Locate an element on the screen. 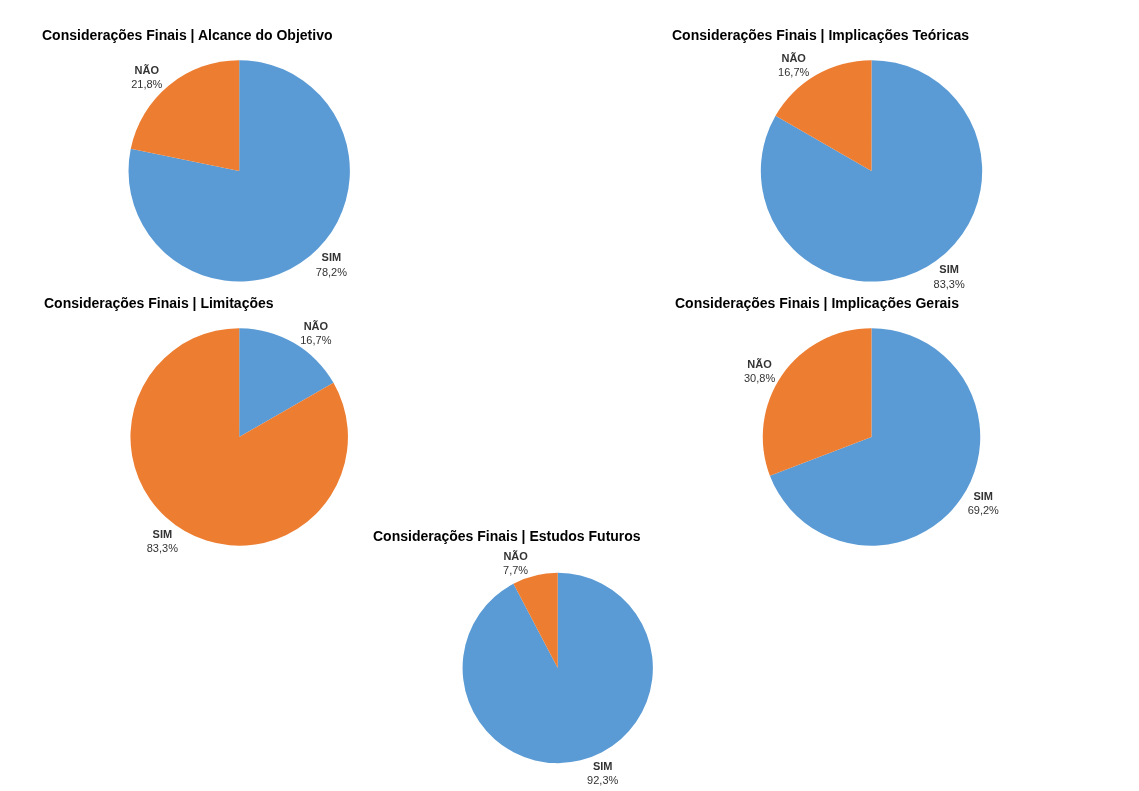 The width and height of the screenshot is (1139, 791). chart-title: Considerações Finais | Alcance do Objetivo is located at coordinates (187, 35).